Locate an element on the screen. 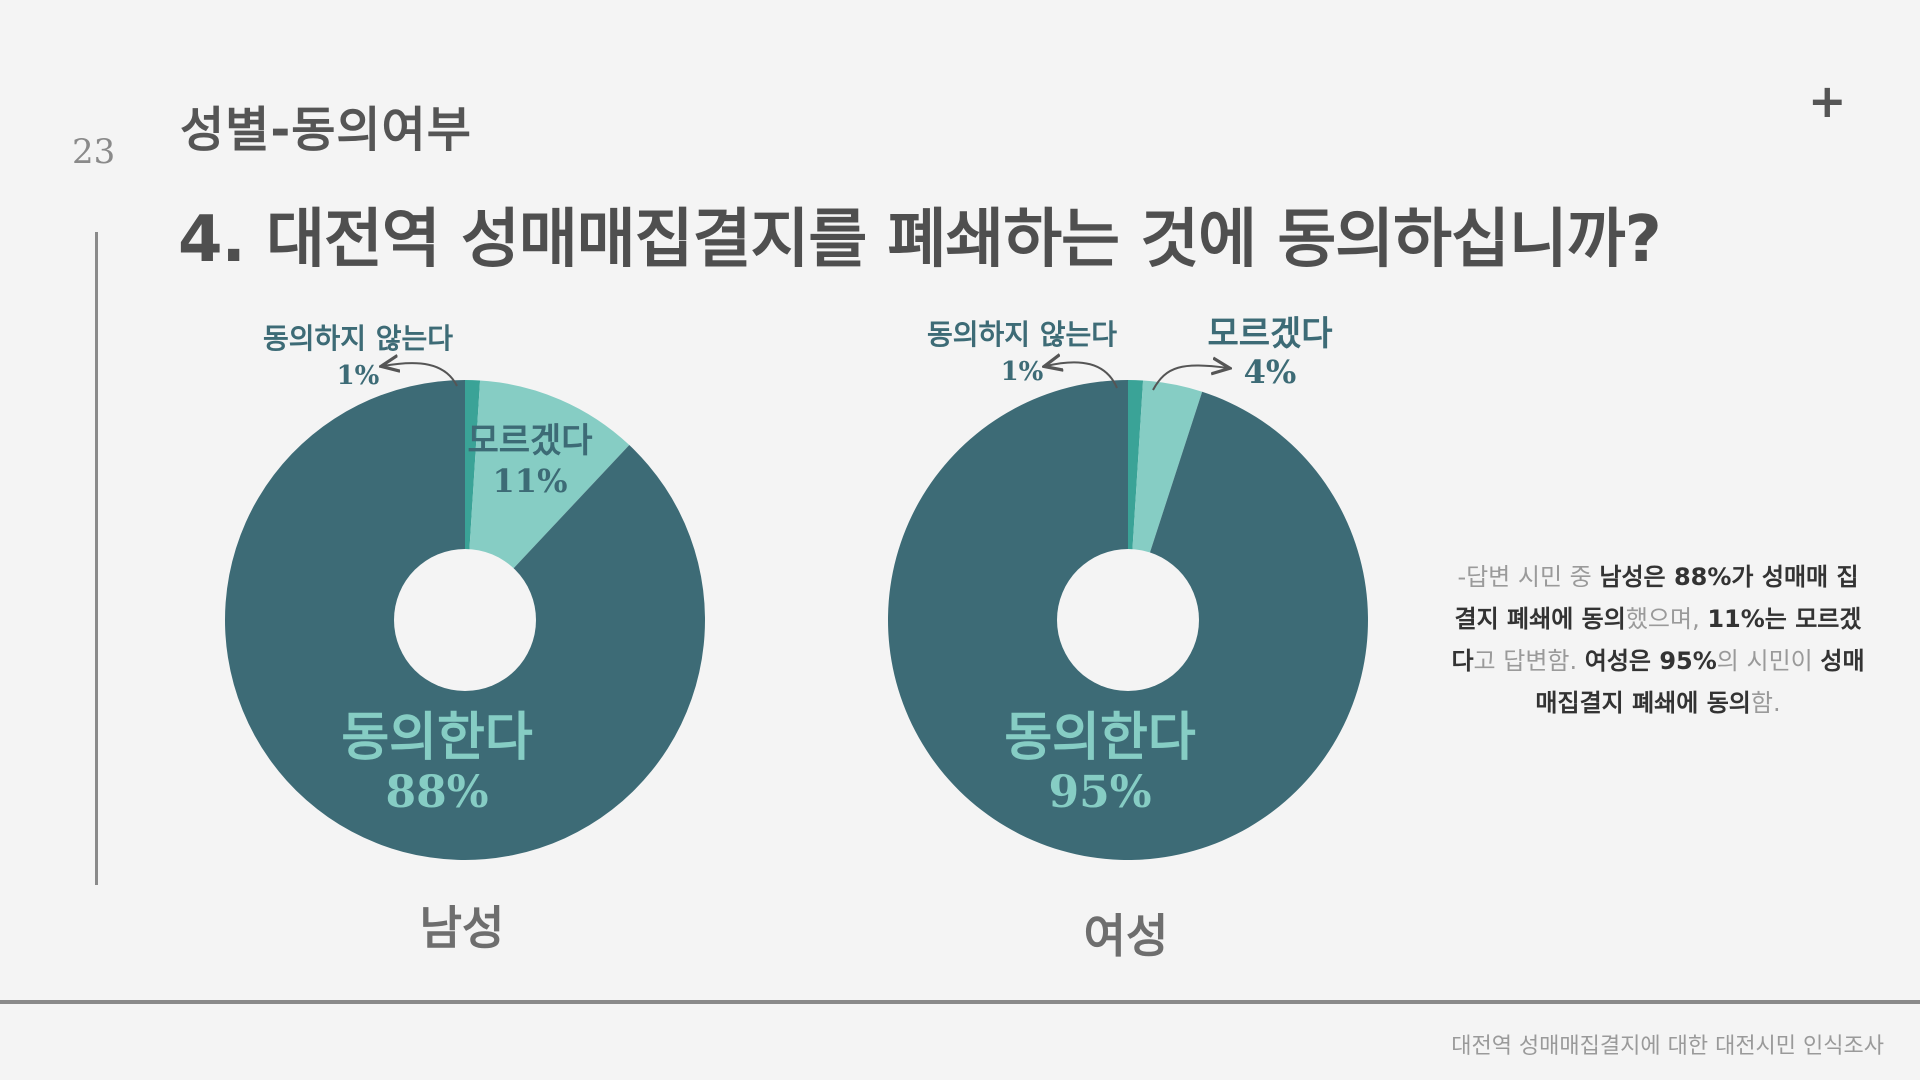 The height and width of the screenshot is (1080, 1920). summary-part: 함. is located at coordinates (1765, 703).